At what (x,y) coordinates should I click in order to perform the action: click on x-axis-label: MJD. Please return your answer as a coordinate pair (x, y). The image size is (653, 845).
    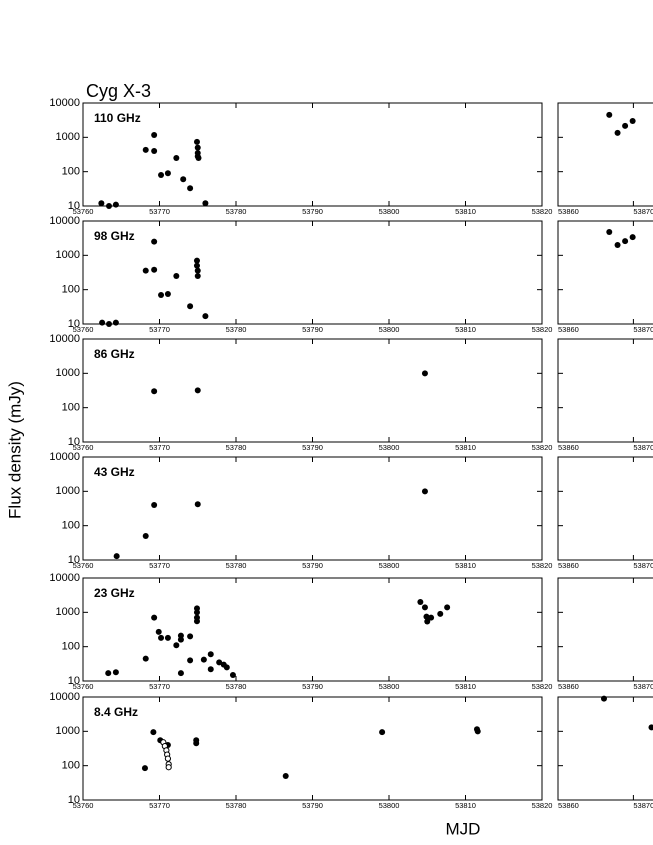
    Looking at the image, I should click on (463, 828).